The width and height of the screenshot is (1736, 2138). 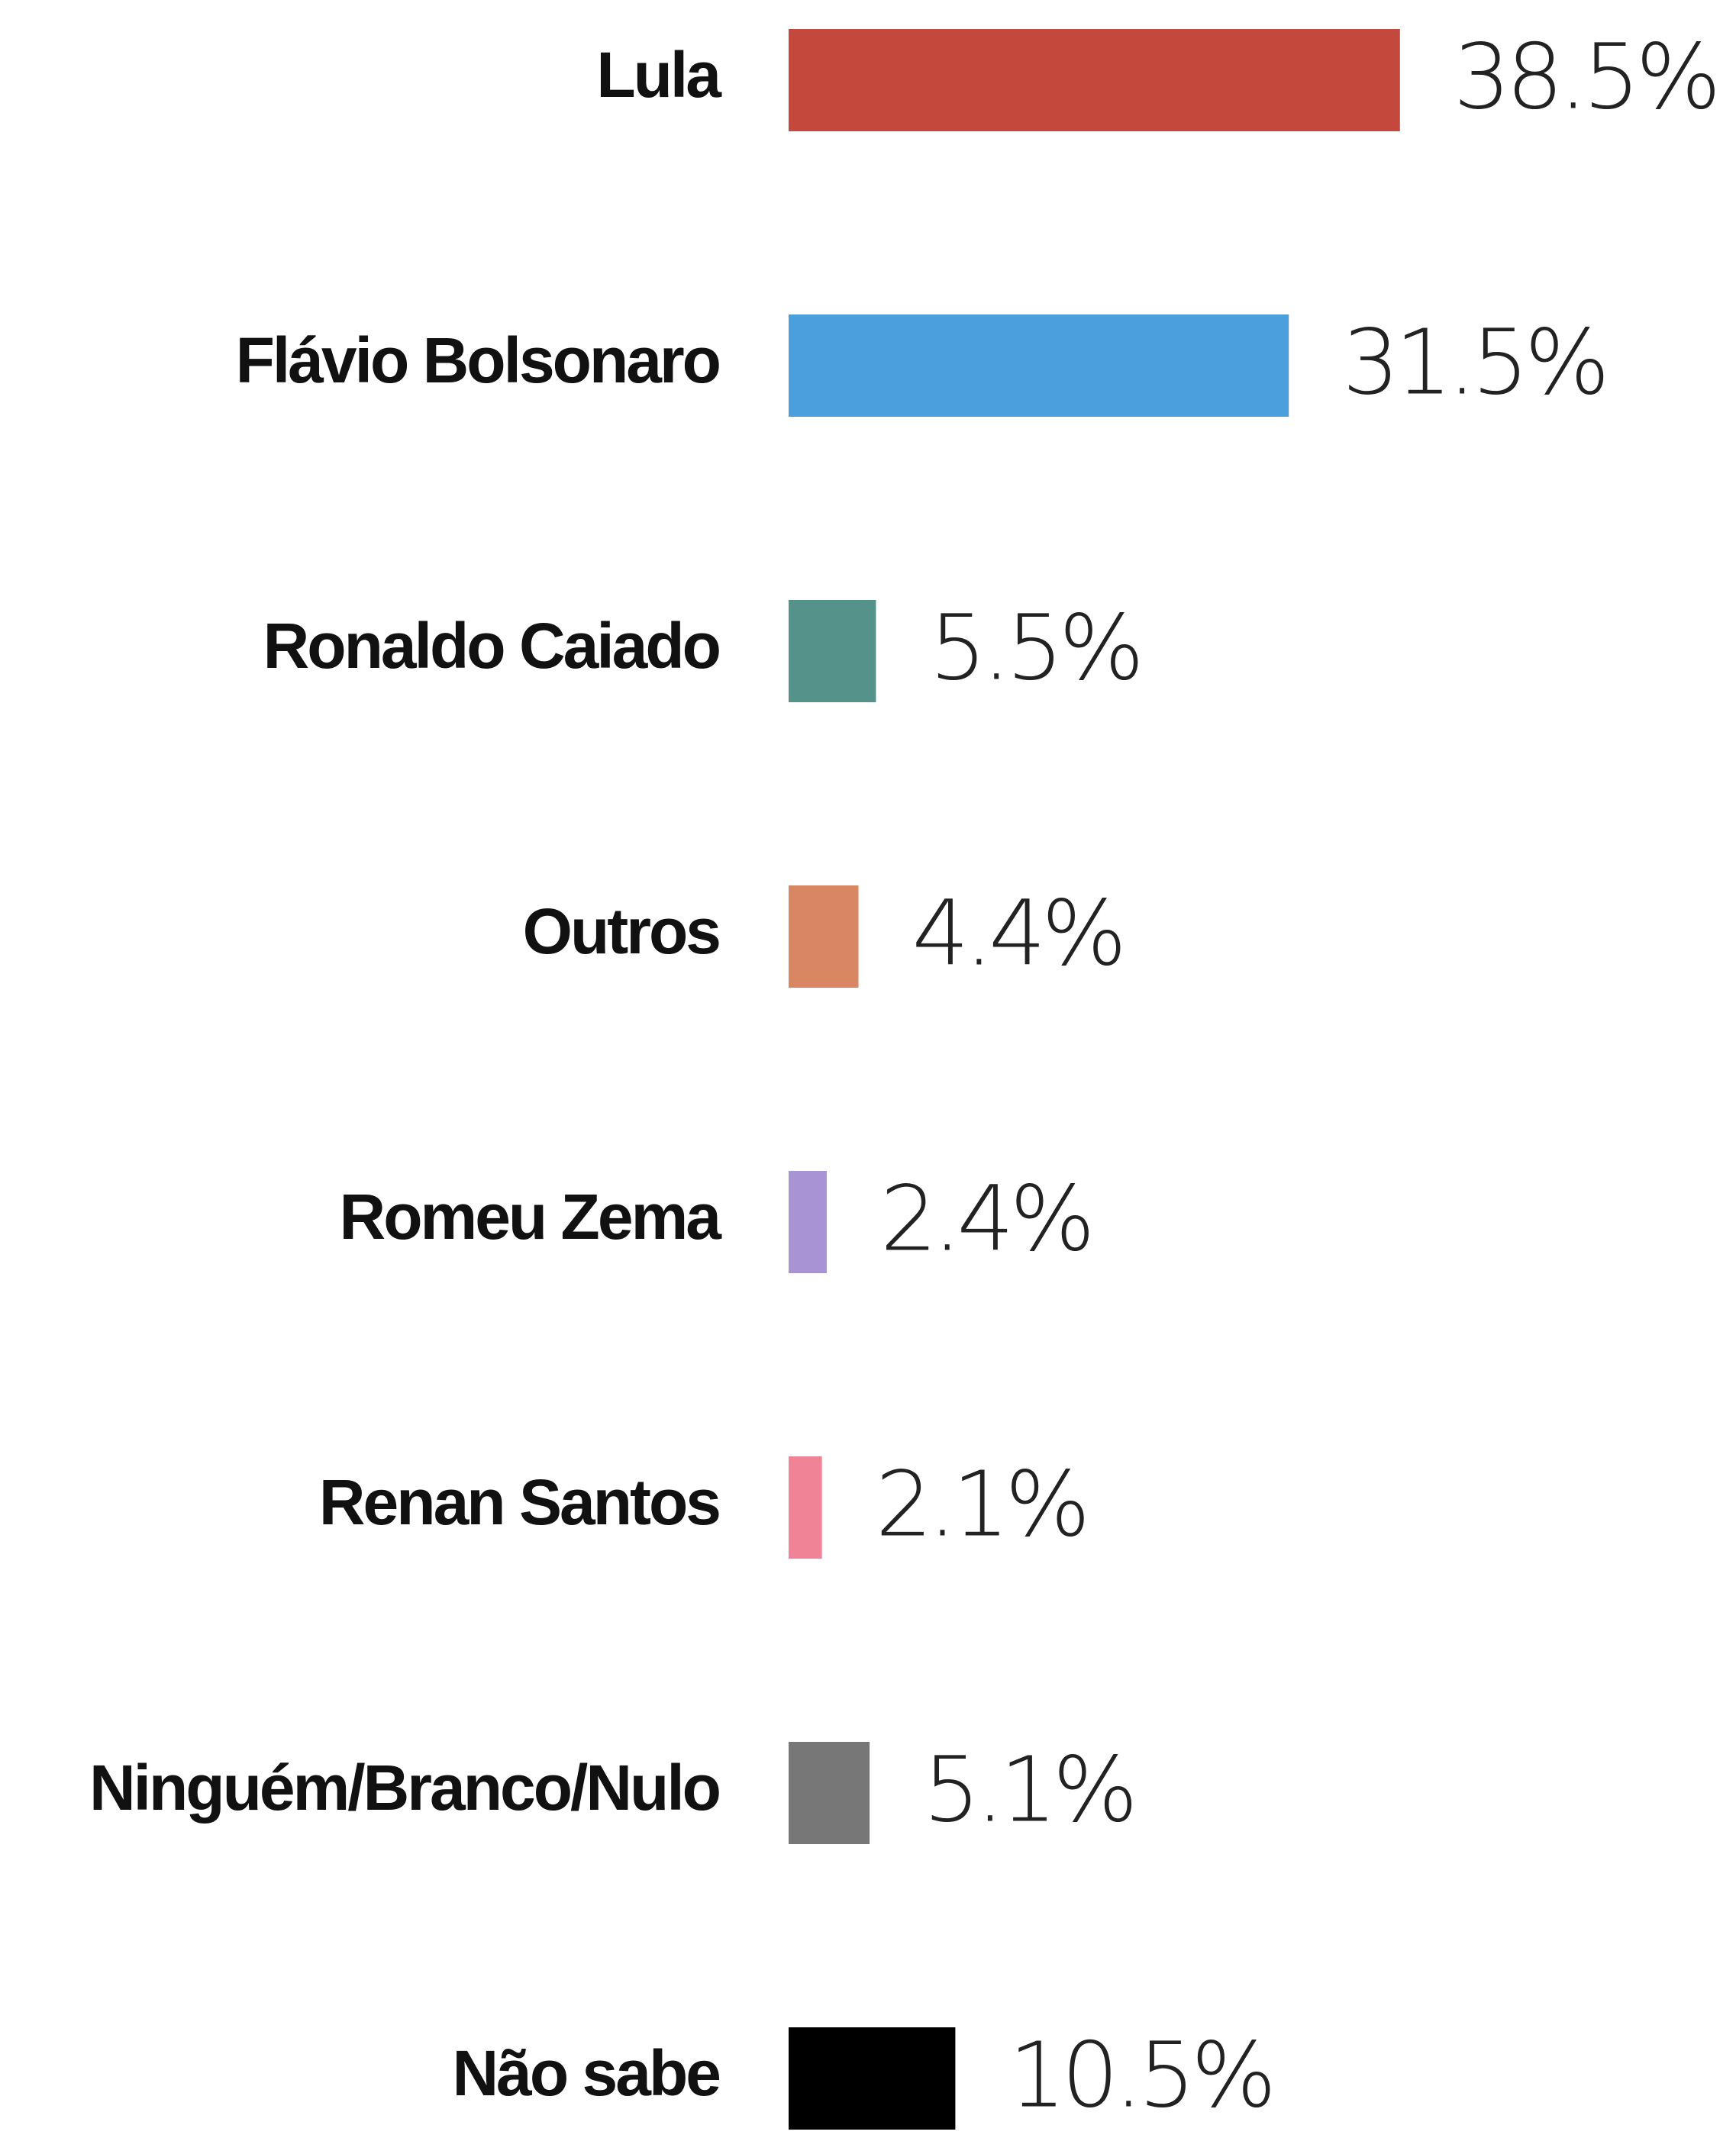 I want to click on category-label: Lula, so click(x=659, y=75).